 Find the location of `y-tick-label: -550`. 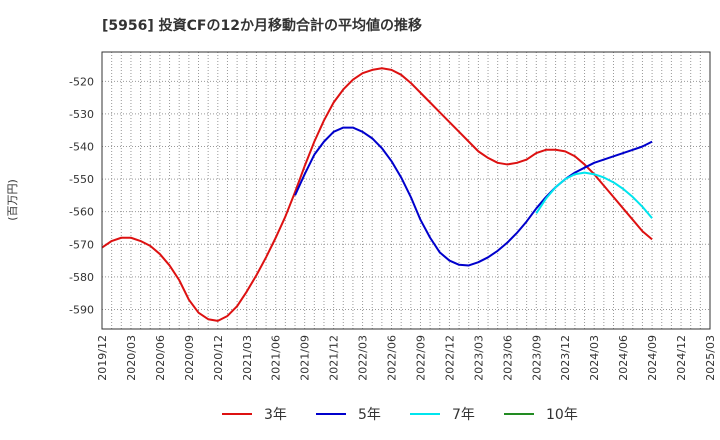

y-tick-label: -550 is located at coordinates (81, 179).